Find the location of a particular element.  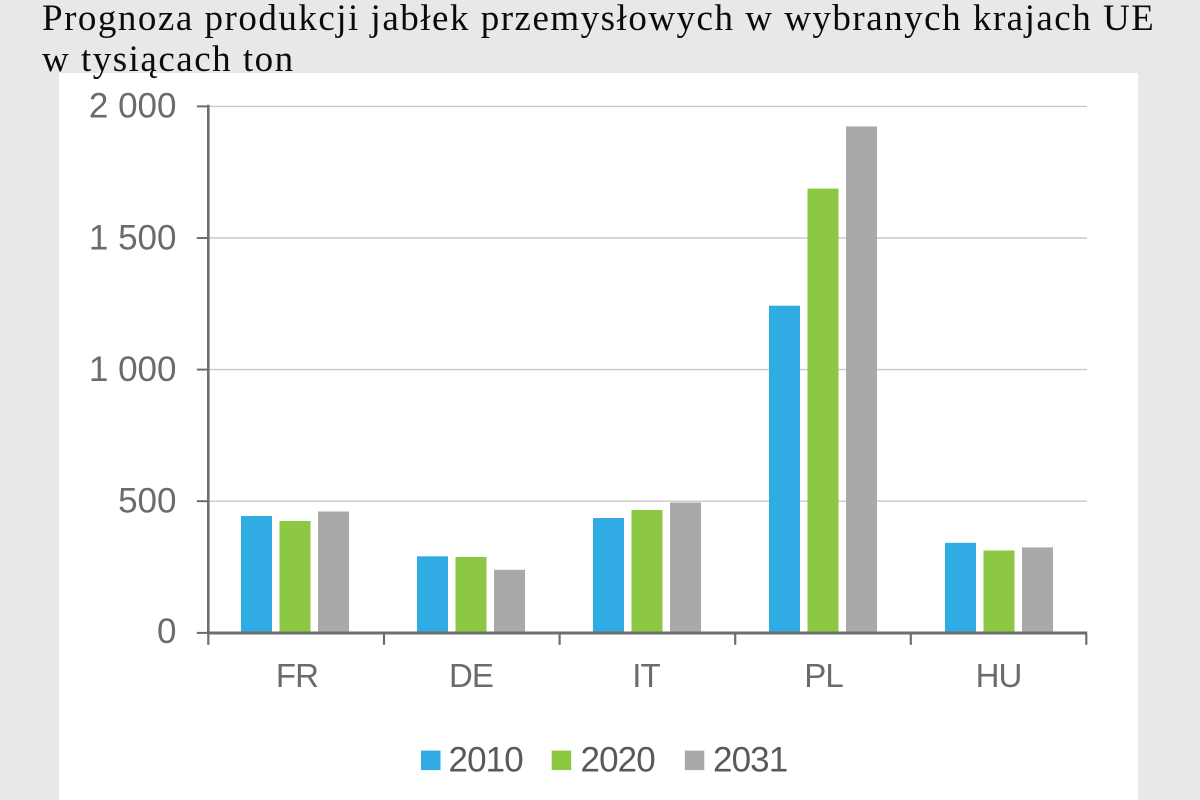

svg-text: 500 is located at coordinates (147, 501).